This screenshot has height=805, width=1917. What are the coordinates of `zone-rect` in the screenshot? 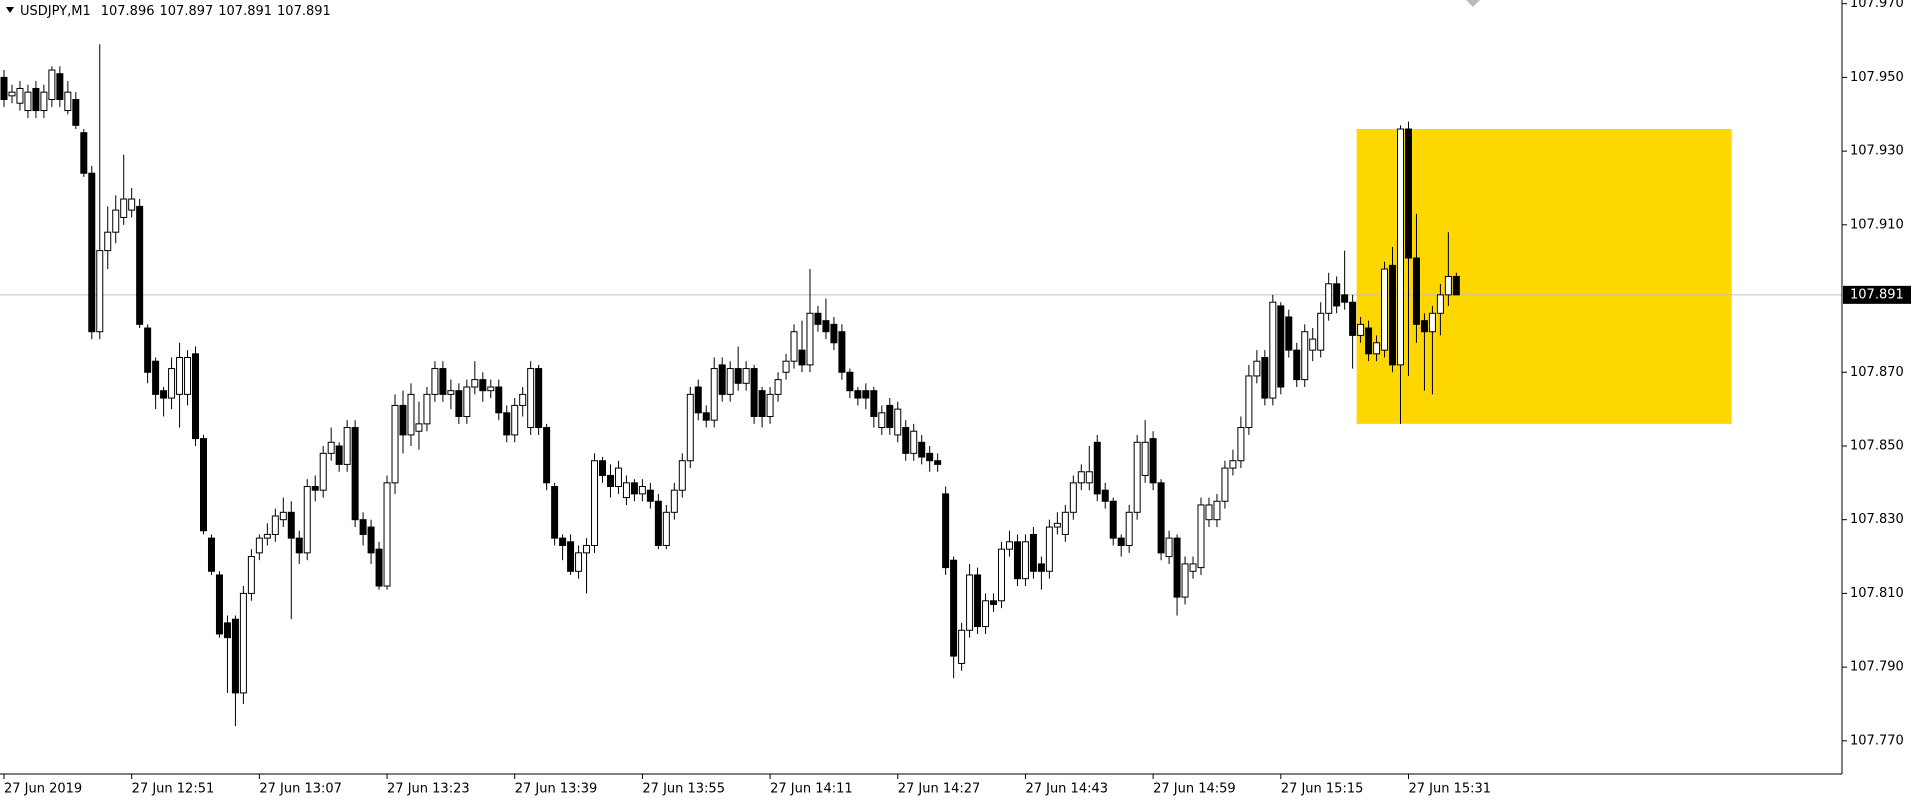 It's located at (1544, 276).